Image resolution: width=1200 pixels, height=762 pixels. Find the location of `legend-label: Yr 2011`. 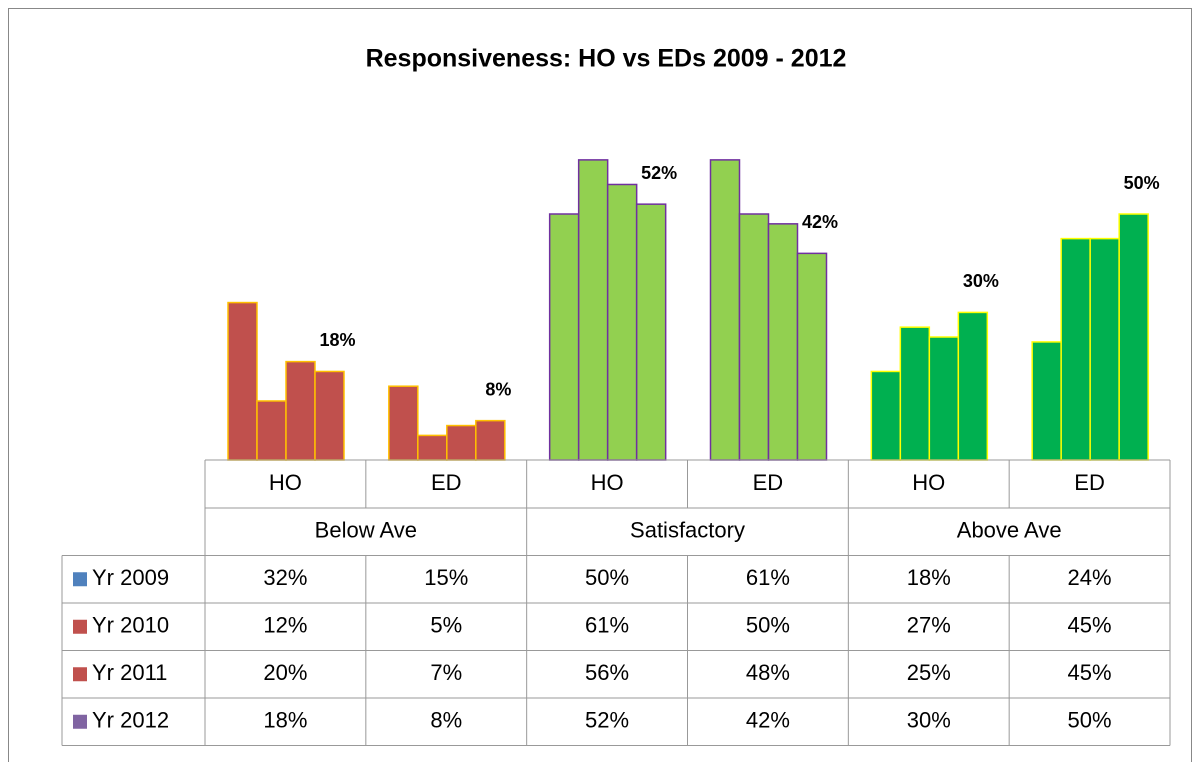

legend-label: Yr 2011 is located at coordinates (129, 672).